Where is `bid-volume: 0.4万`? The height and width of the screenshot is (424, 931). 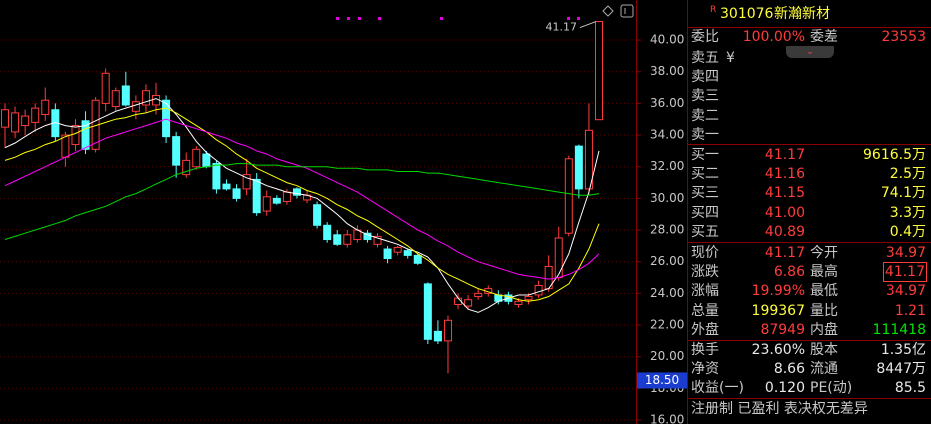 bid-volume: 0.4万 is located at coordinates (907, 231).